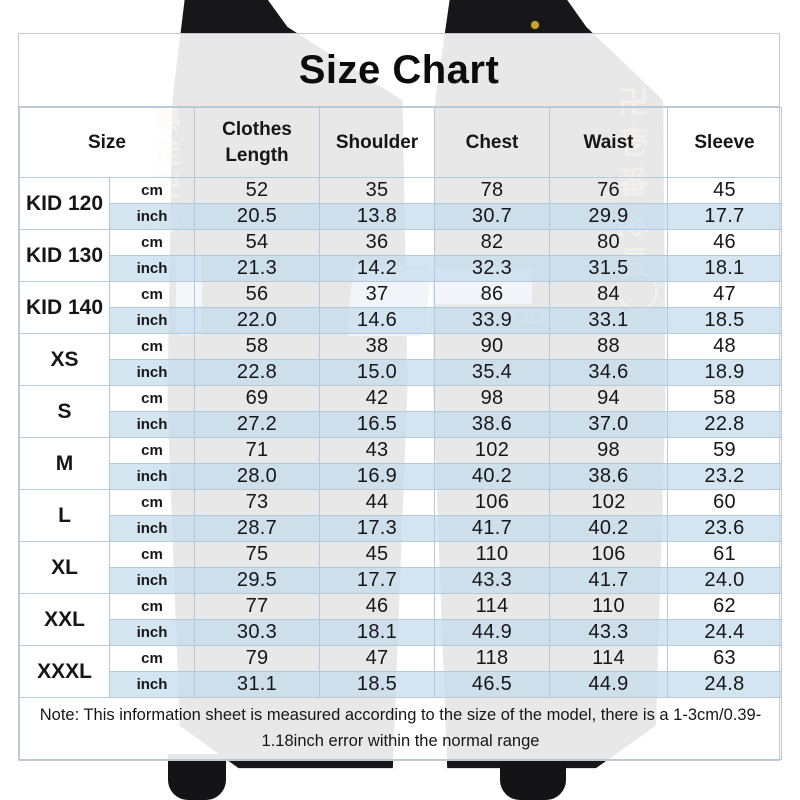 This screenshot has height=800, width=800. Describe the element at coordinates (401, 476) in the screenshot. I see `size-row-inch: inch 28.0 16.9 40.2 38.6 23.2` at that location.